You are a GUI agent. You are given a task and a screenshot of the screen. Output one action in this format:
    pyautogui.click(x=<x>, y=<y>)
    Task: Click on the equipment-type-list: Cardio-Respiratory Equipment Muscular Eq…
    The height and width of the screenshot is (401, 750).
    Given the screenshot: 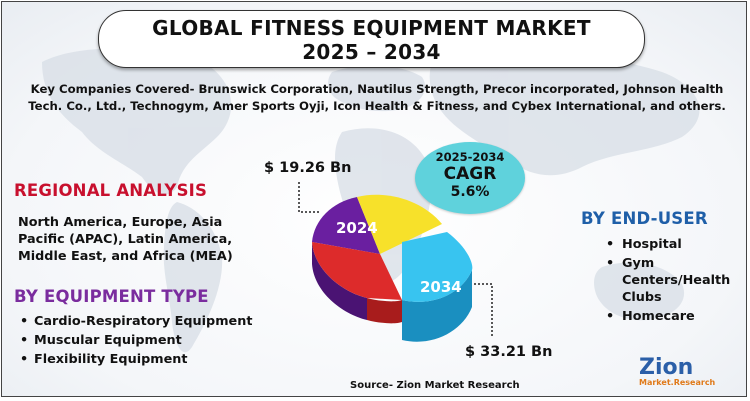 What is the action you would take?
    pyautogui.click(x=133, y=341)
    